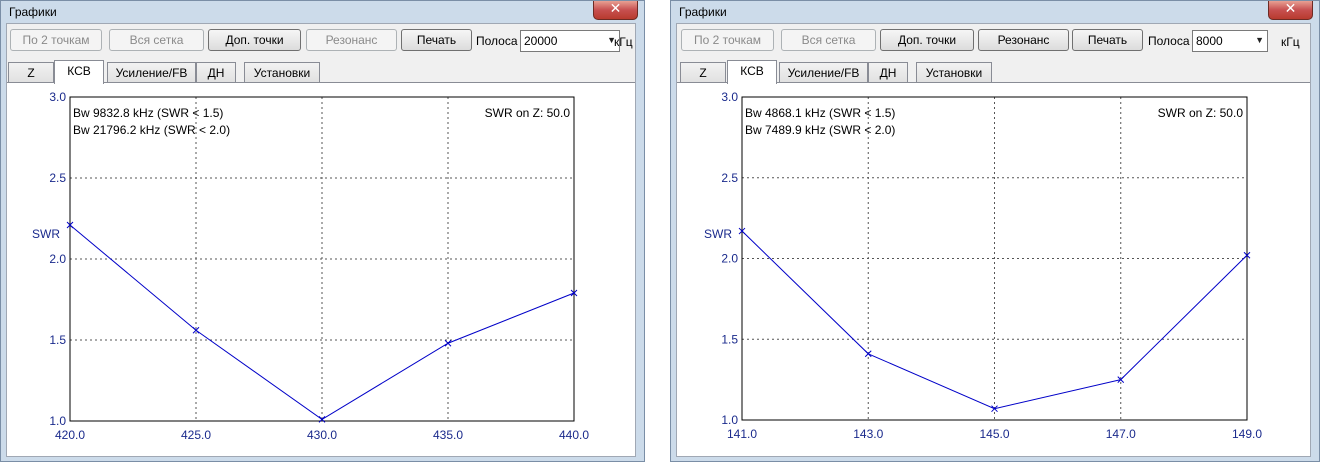  I want to click on band-value: 20000, so click(541, 41).